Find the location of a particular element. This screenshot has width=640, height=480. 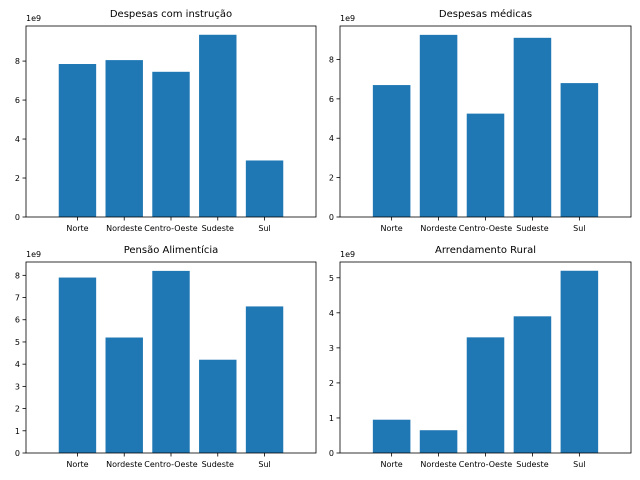

chart-title: Arrendamento Rural is located at coordinates (485, 250).